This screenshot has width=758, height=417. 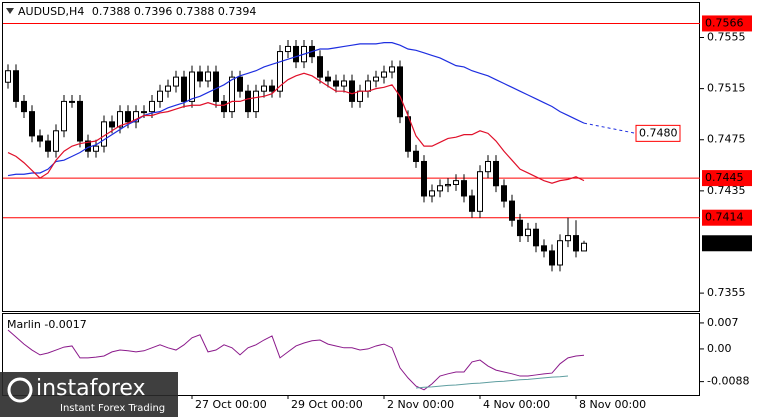 What do you see at coordinates (20, 390) in the screenshot?
I see `watermark-logo` at bounding box center [20, 390].